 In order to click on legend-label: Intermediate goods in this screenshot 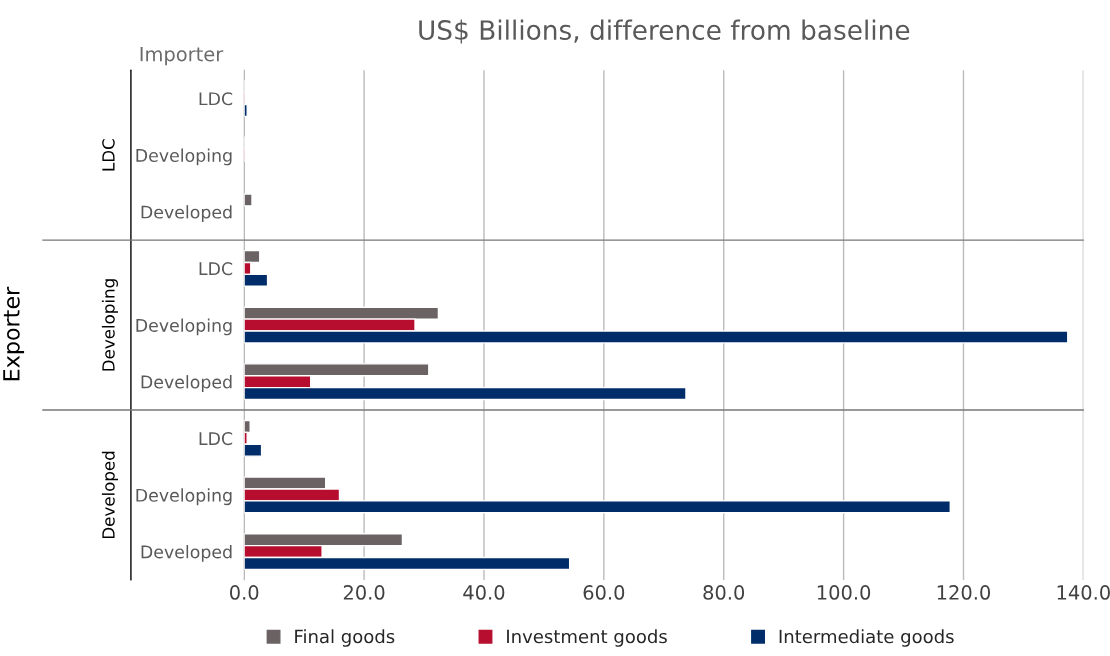, I will do `click(866, 638)`.